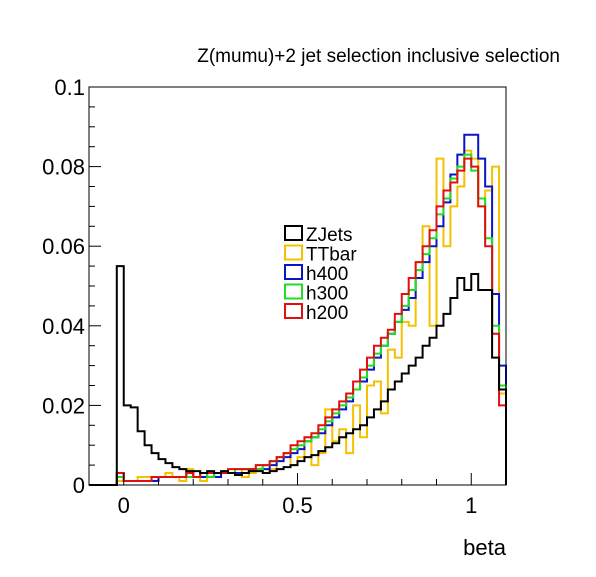  What do you see at coordinates (63, 246) in the screenshot?
I see `y-tick-label: 0.06` at bounding box center [63, 246].